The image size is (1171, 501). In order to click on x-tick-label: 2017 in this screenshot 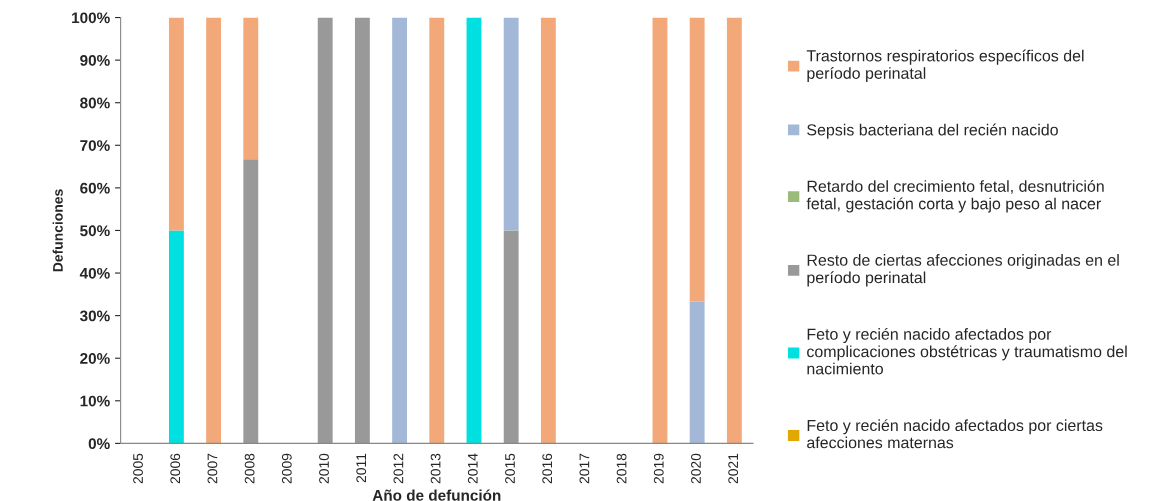, I will do `click(584, 468)`.